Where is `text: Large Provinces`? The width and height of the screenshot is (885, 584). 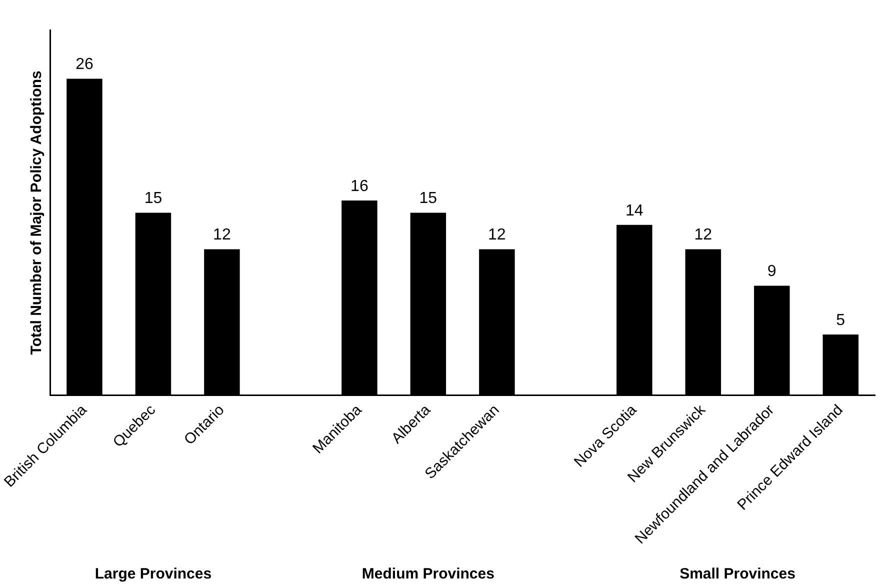
text: Large Provinces is located at coordinates (153, 574).